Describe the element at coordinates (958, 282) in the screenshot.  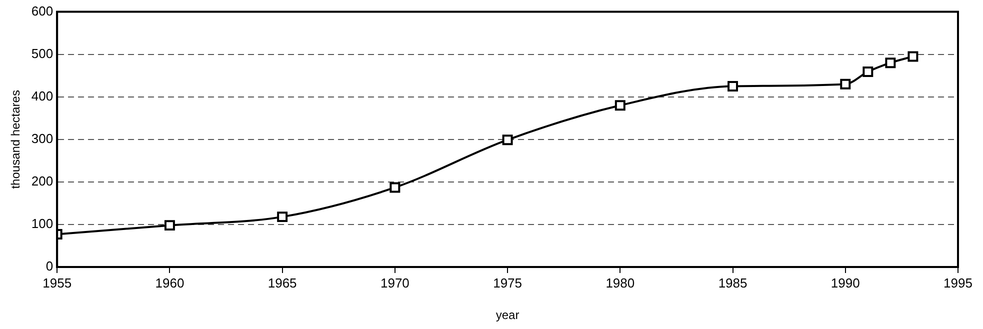
I see `x-tick-label: 1995` at that location.